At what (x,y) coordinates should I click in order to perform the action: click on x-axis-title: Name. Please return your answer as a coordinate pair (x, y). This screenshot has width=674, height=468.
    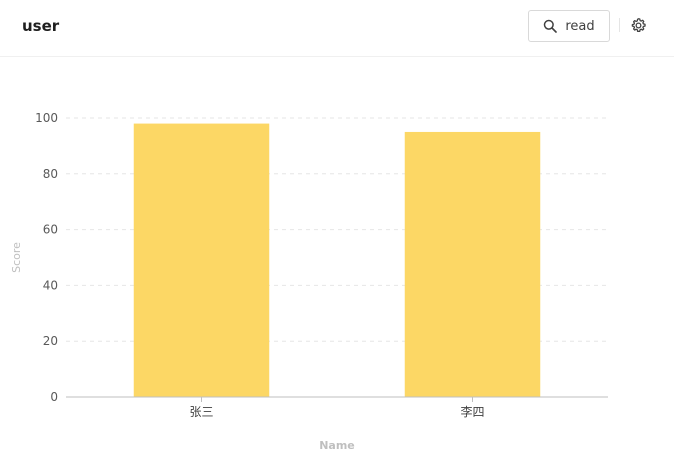
    Looking at the image, I should click on (337, 445).